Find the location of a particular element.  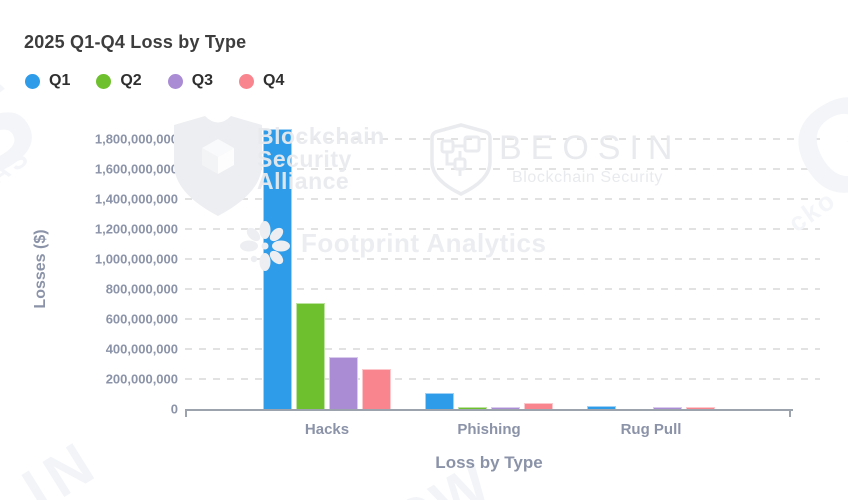

watermark-fragment: LIN is located at coordinates (56, 463).